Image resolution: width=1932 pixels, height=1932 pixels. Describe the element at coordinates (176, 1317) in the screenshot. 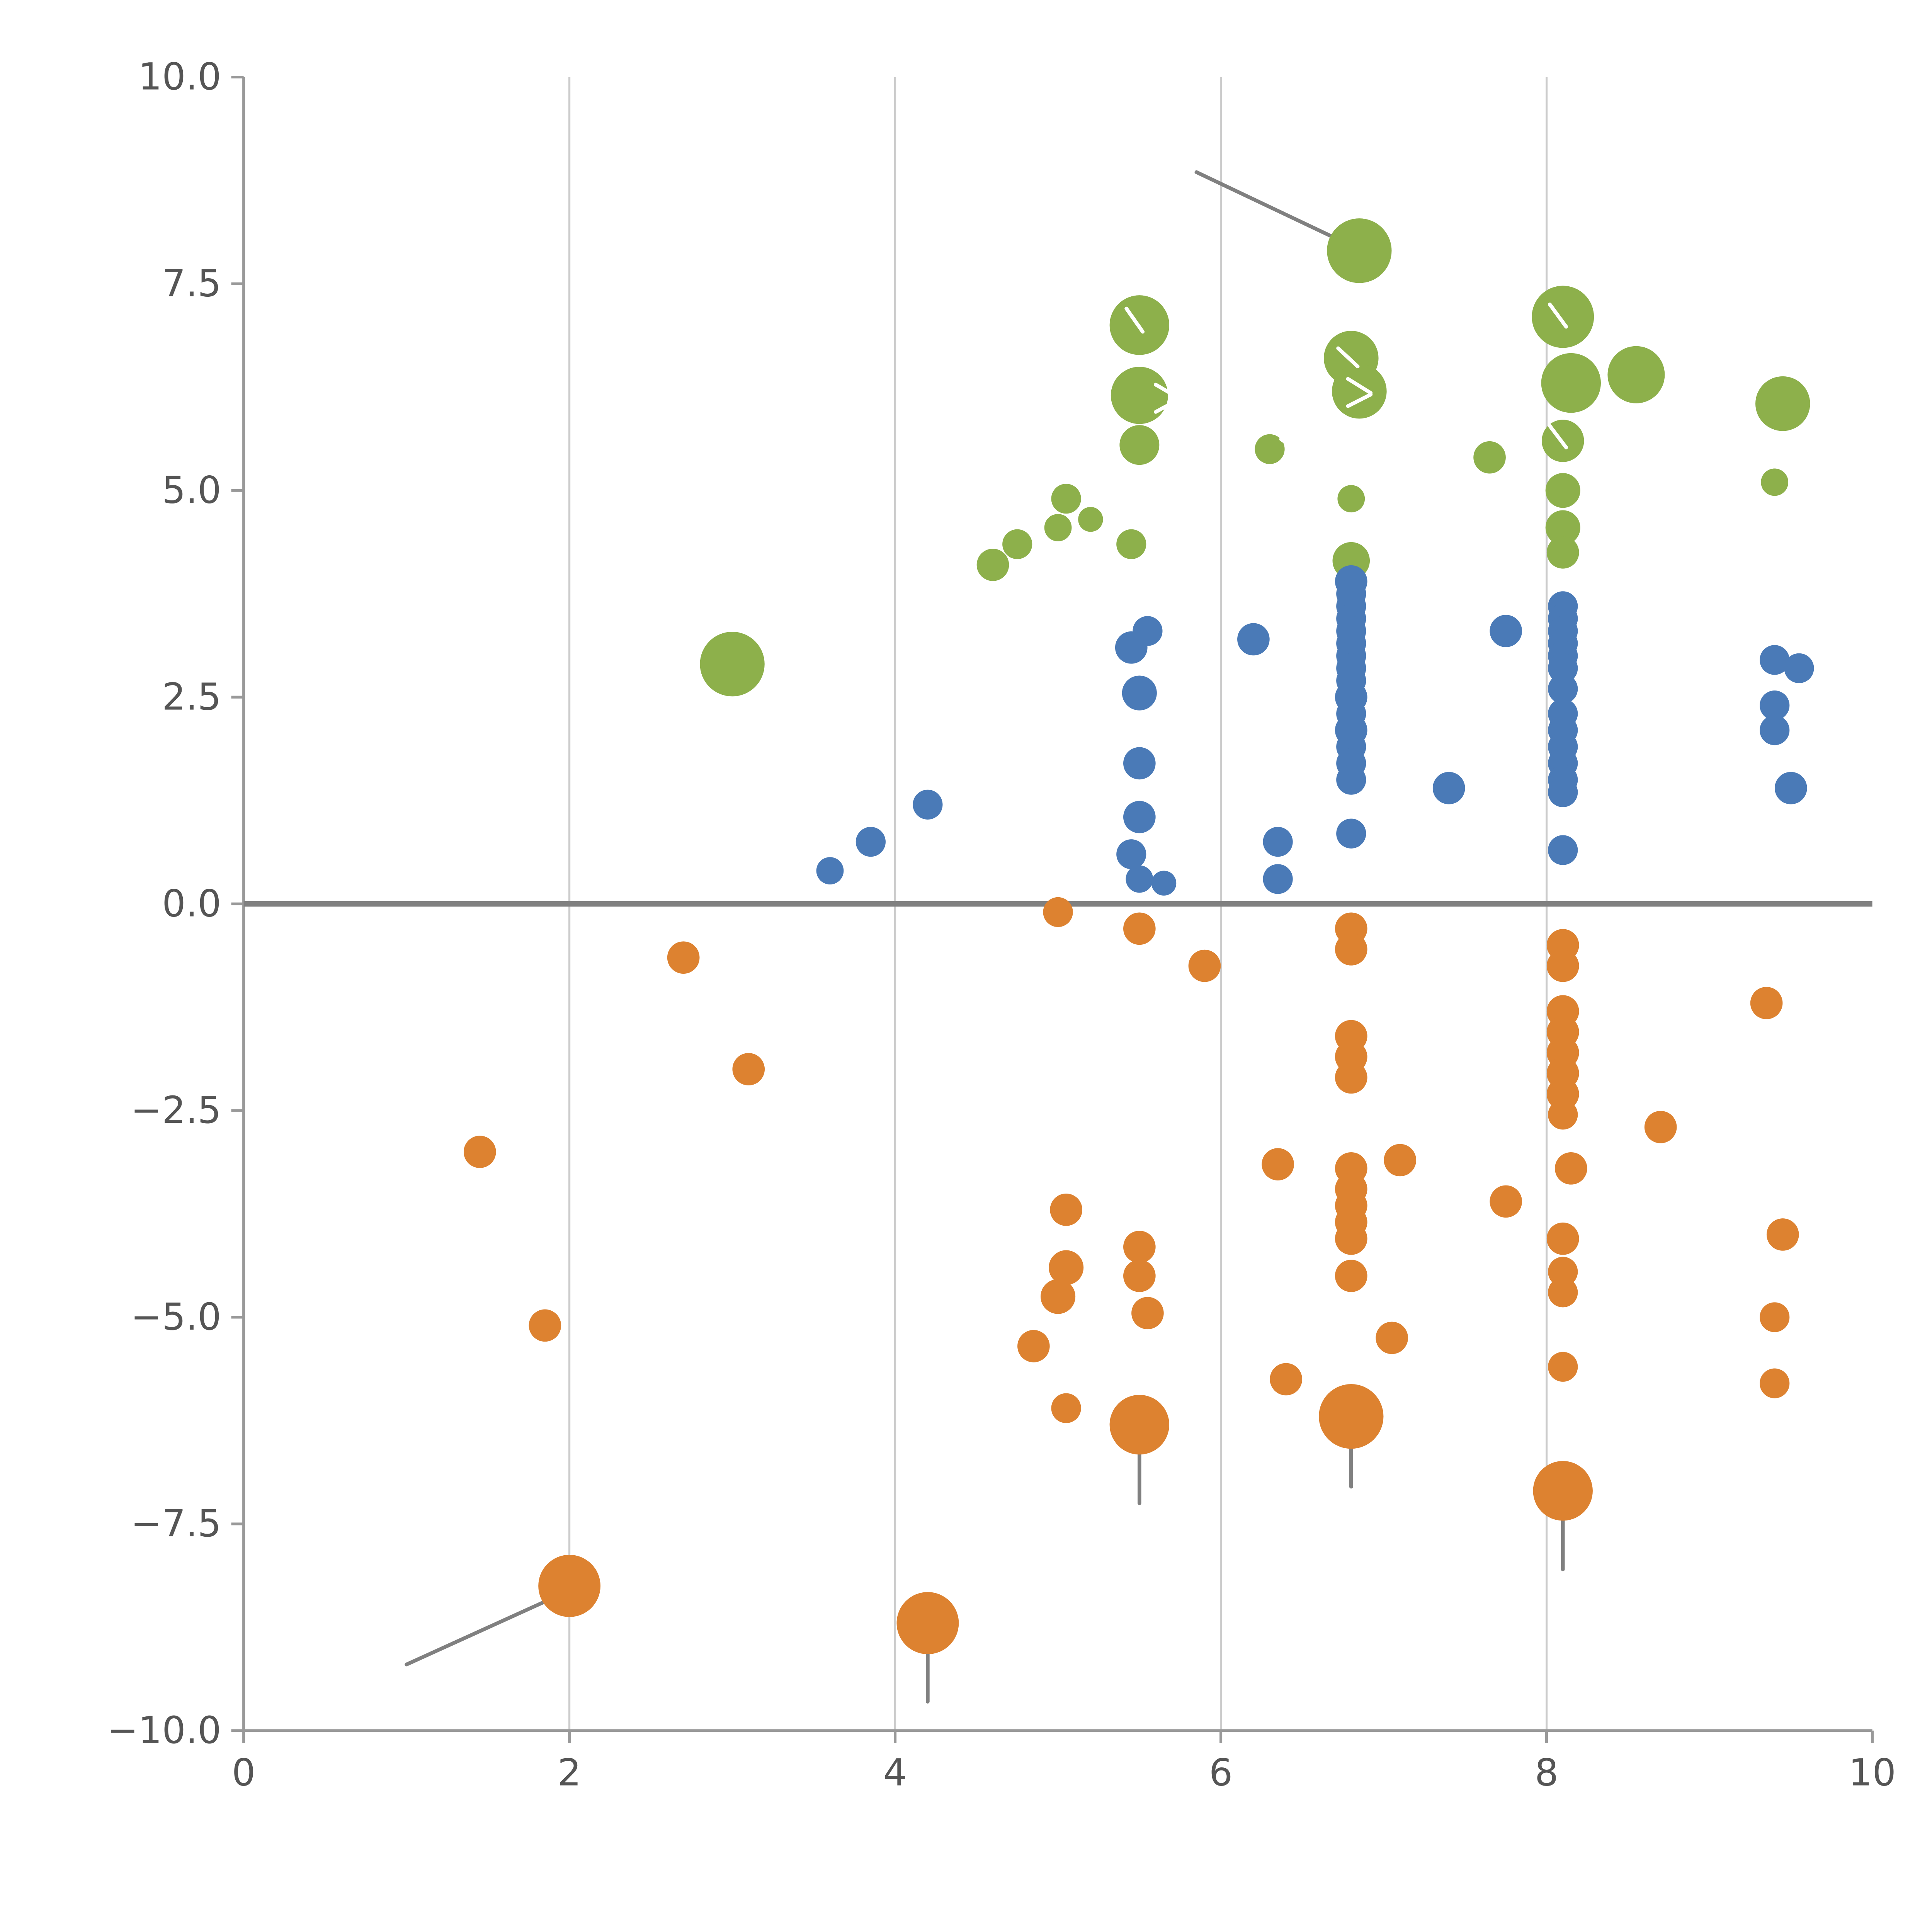

I see `y-tick-label: −5.0` at that location.